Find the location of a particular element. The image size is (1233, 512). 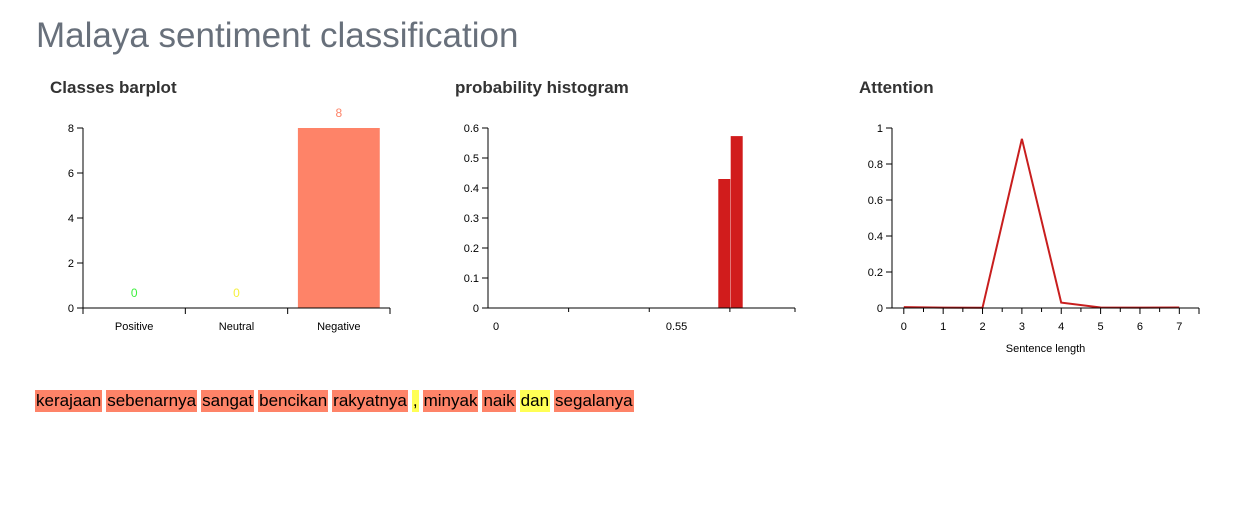

sentence-word-negative: rakyatnya is located at coordinates (370, 401).